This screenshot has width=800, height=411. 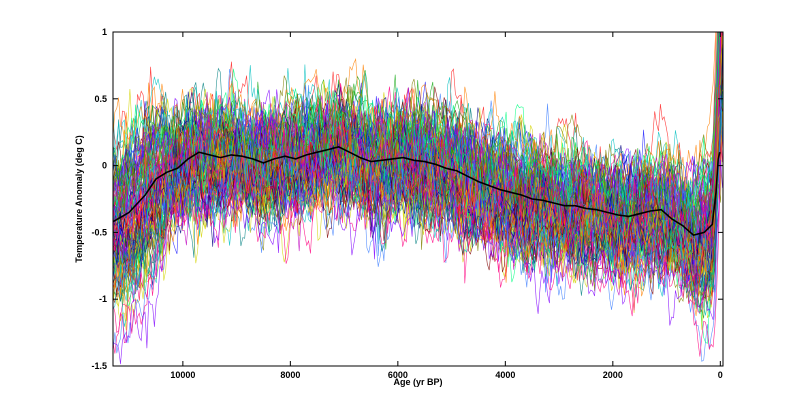 I want to click on x-tick-label: 4000, so click(x=505, y=375).